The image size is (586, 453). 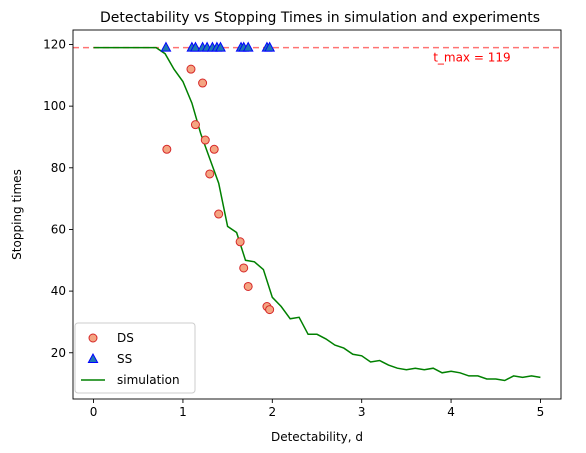 I want to click on y-tick-label: 80, so click(x=58, y=168).